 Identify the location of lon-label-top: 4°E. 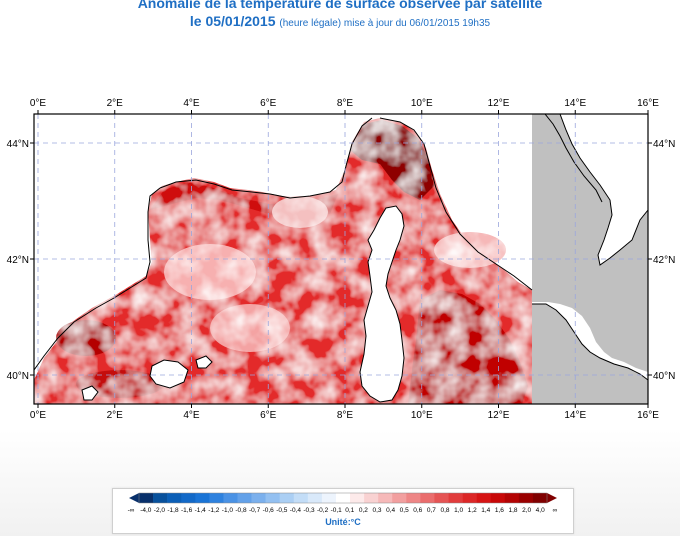
(191, 103).